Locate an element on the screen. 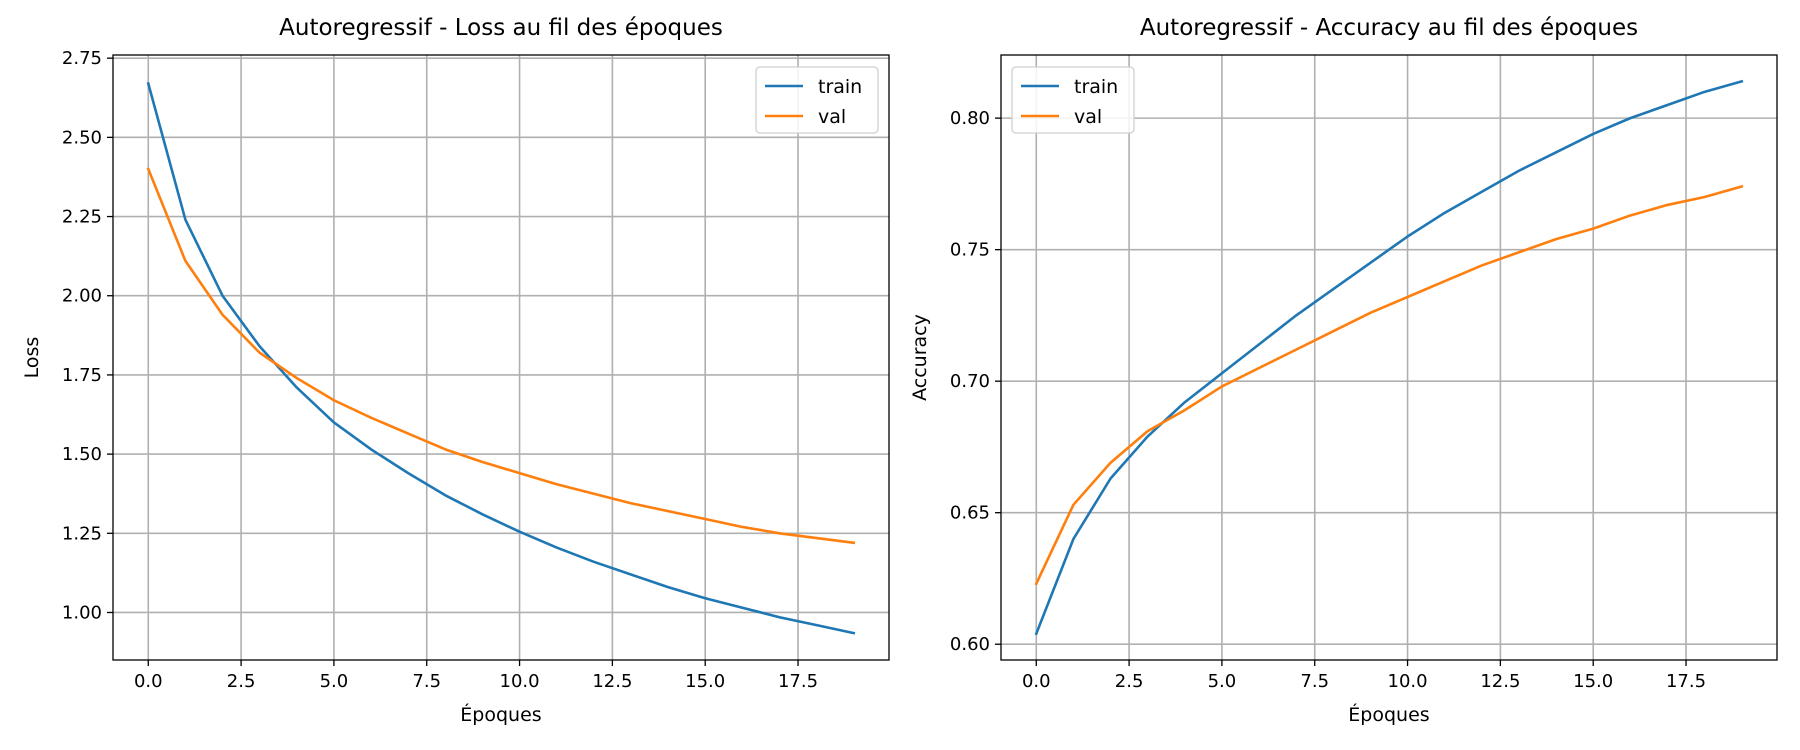  y-tick-label: 1.00 is located at coordinates (82, 612).